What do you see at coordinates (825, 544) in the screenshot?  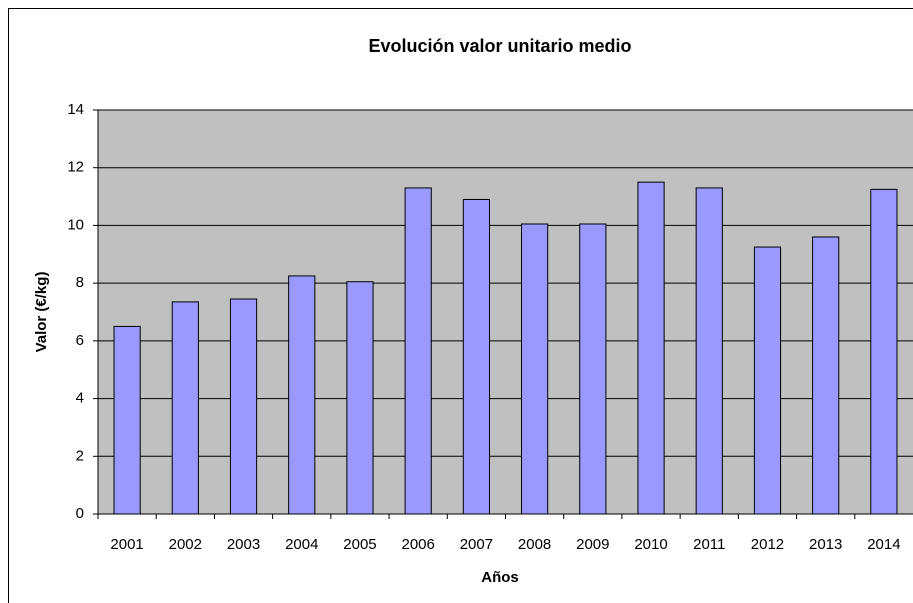 I see `x-tick-label: 2013` at bounding box center [825, 544].